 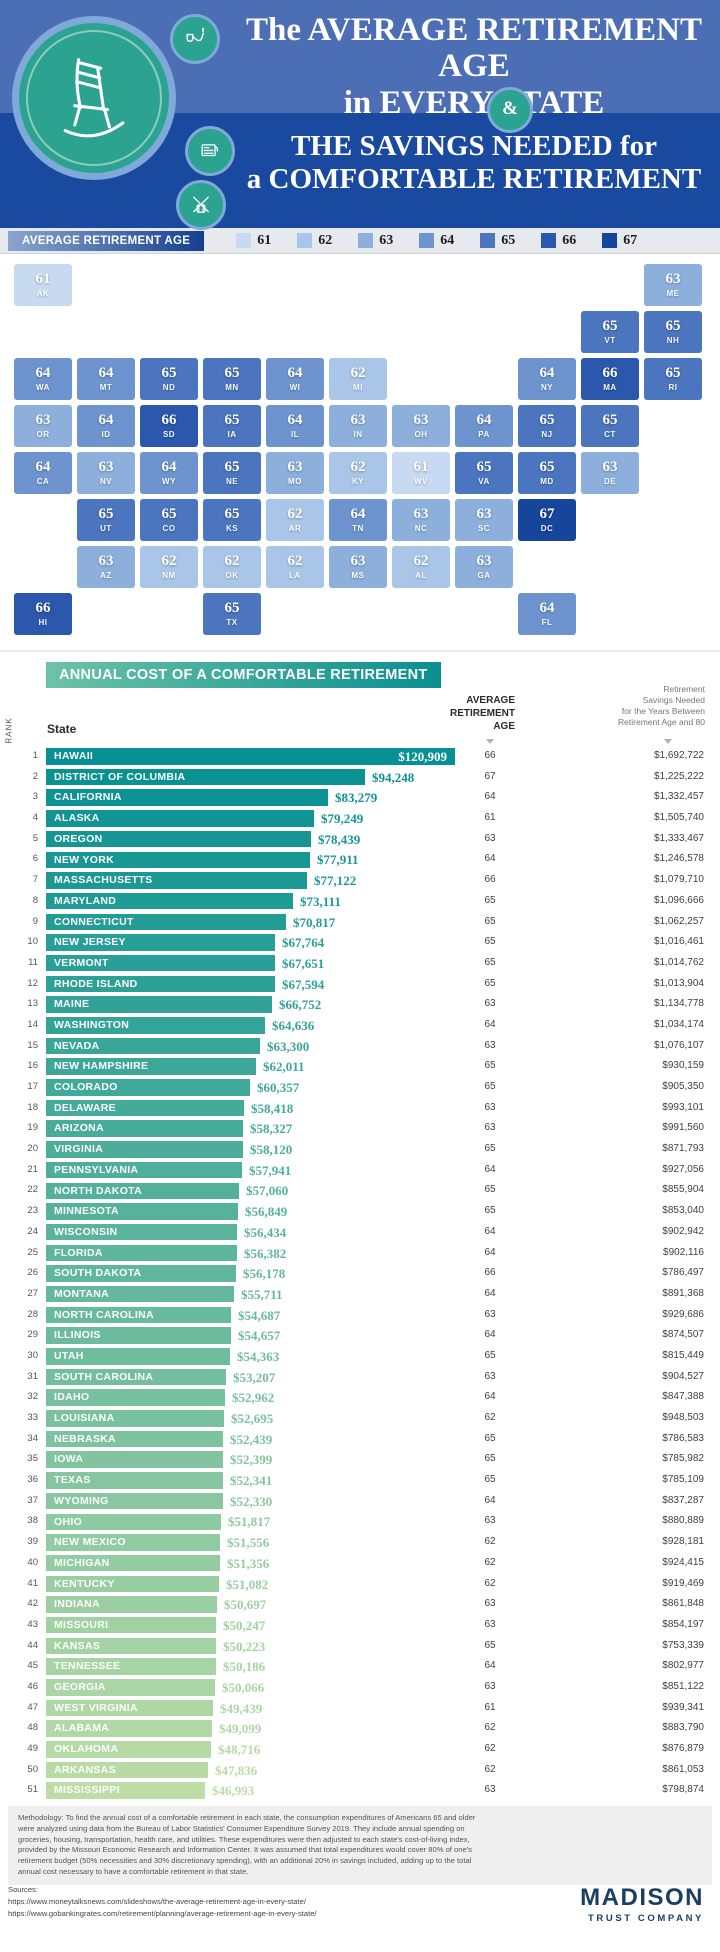 I want to click on savings-value: $904,527, so click(x=683, y=1376).